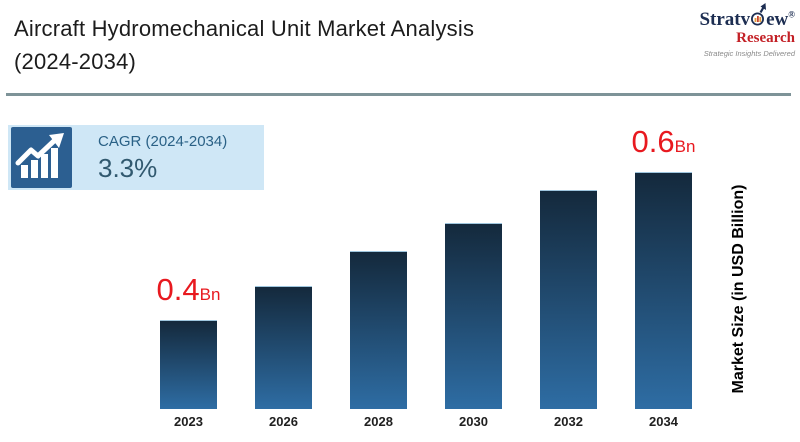 The height and width of the screenshot is (442, 800). I want to click on growth-chart-icon, so click(41, 157).